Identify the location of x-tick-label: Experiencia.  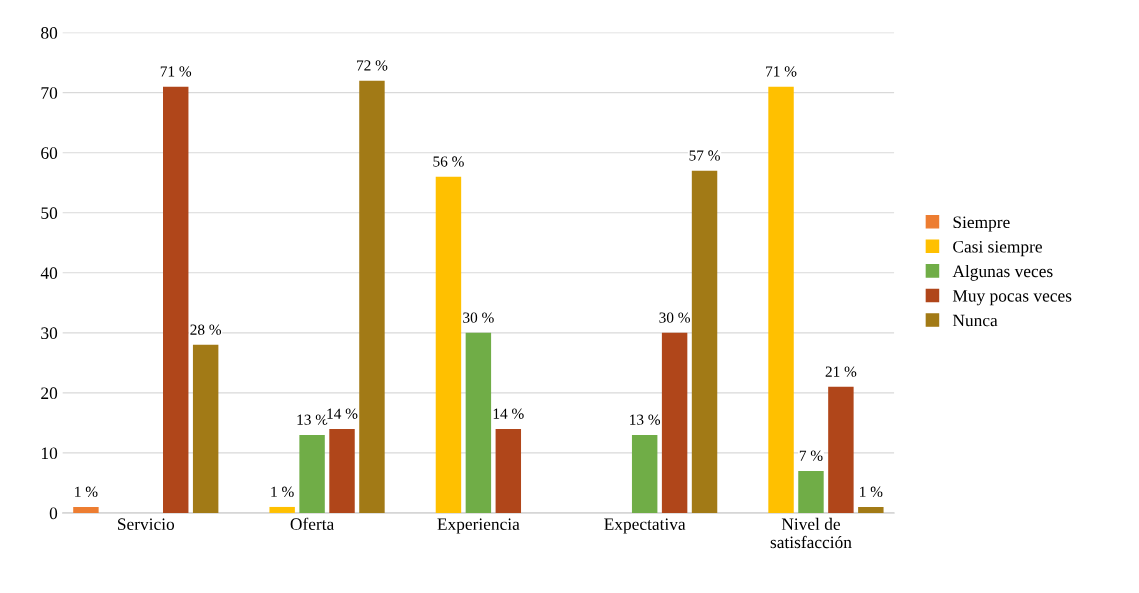
(478, 526).